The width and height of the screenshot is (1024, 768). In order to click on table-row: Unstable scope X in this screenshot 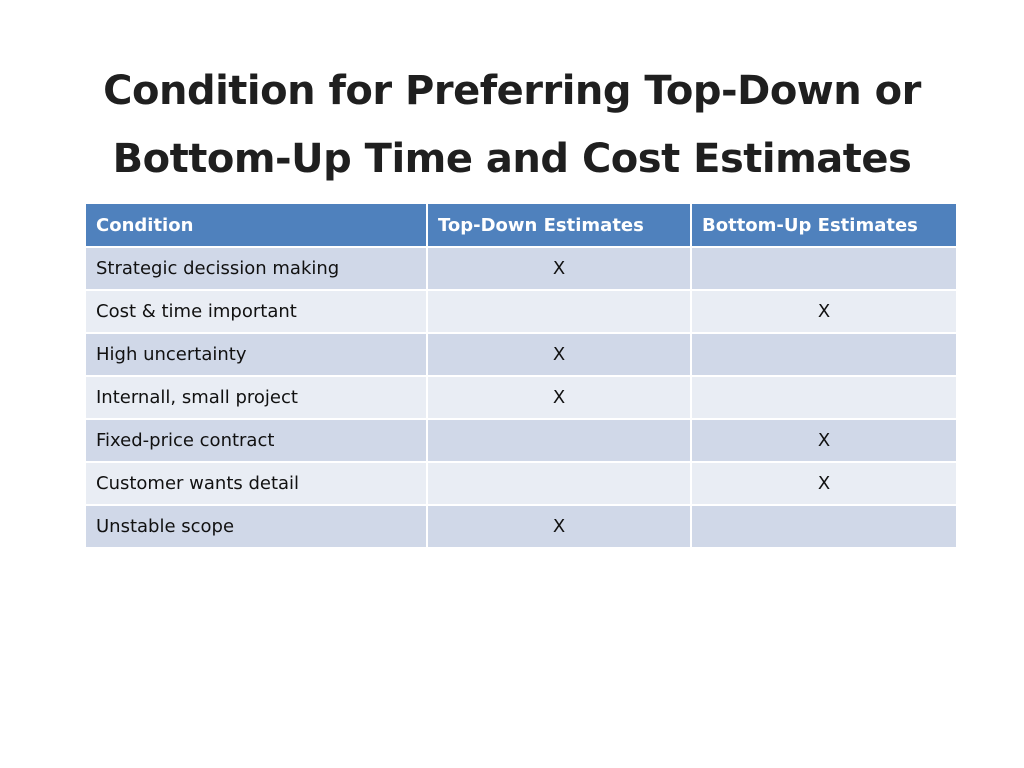, I will do `click(521, 525)`.